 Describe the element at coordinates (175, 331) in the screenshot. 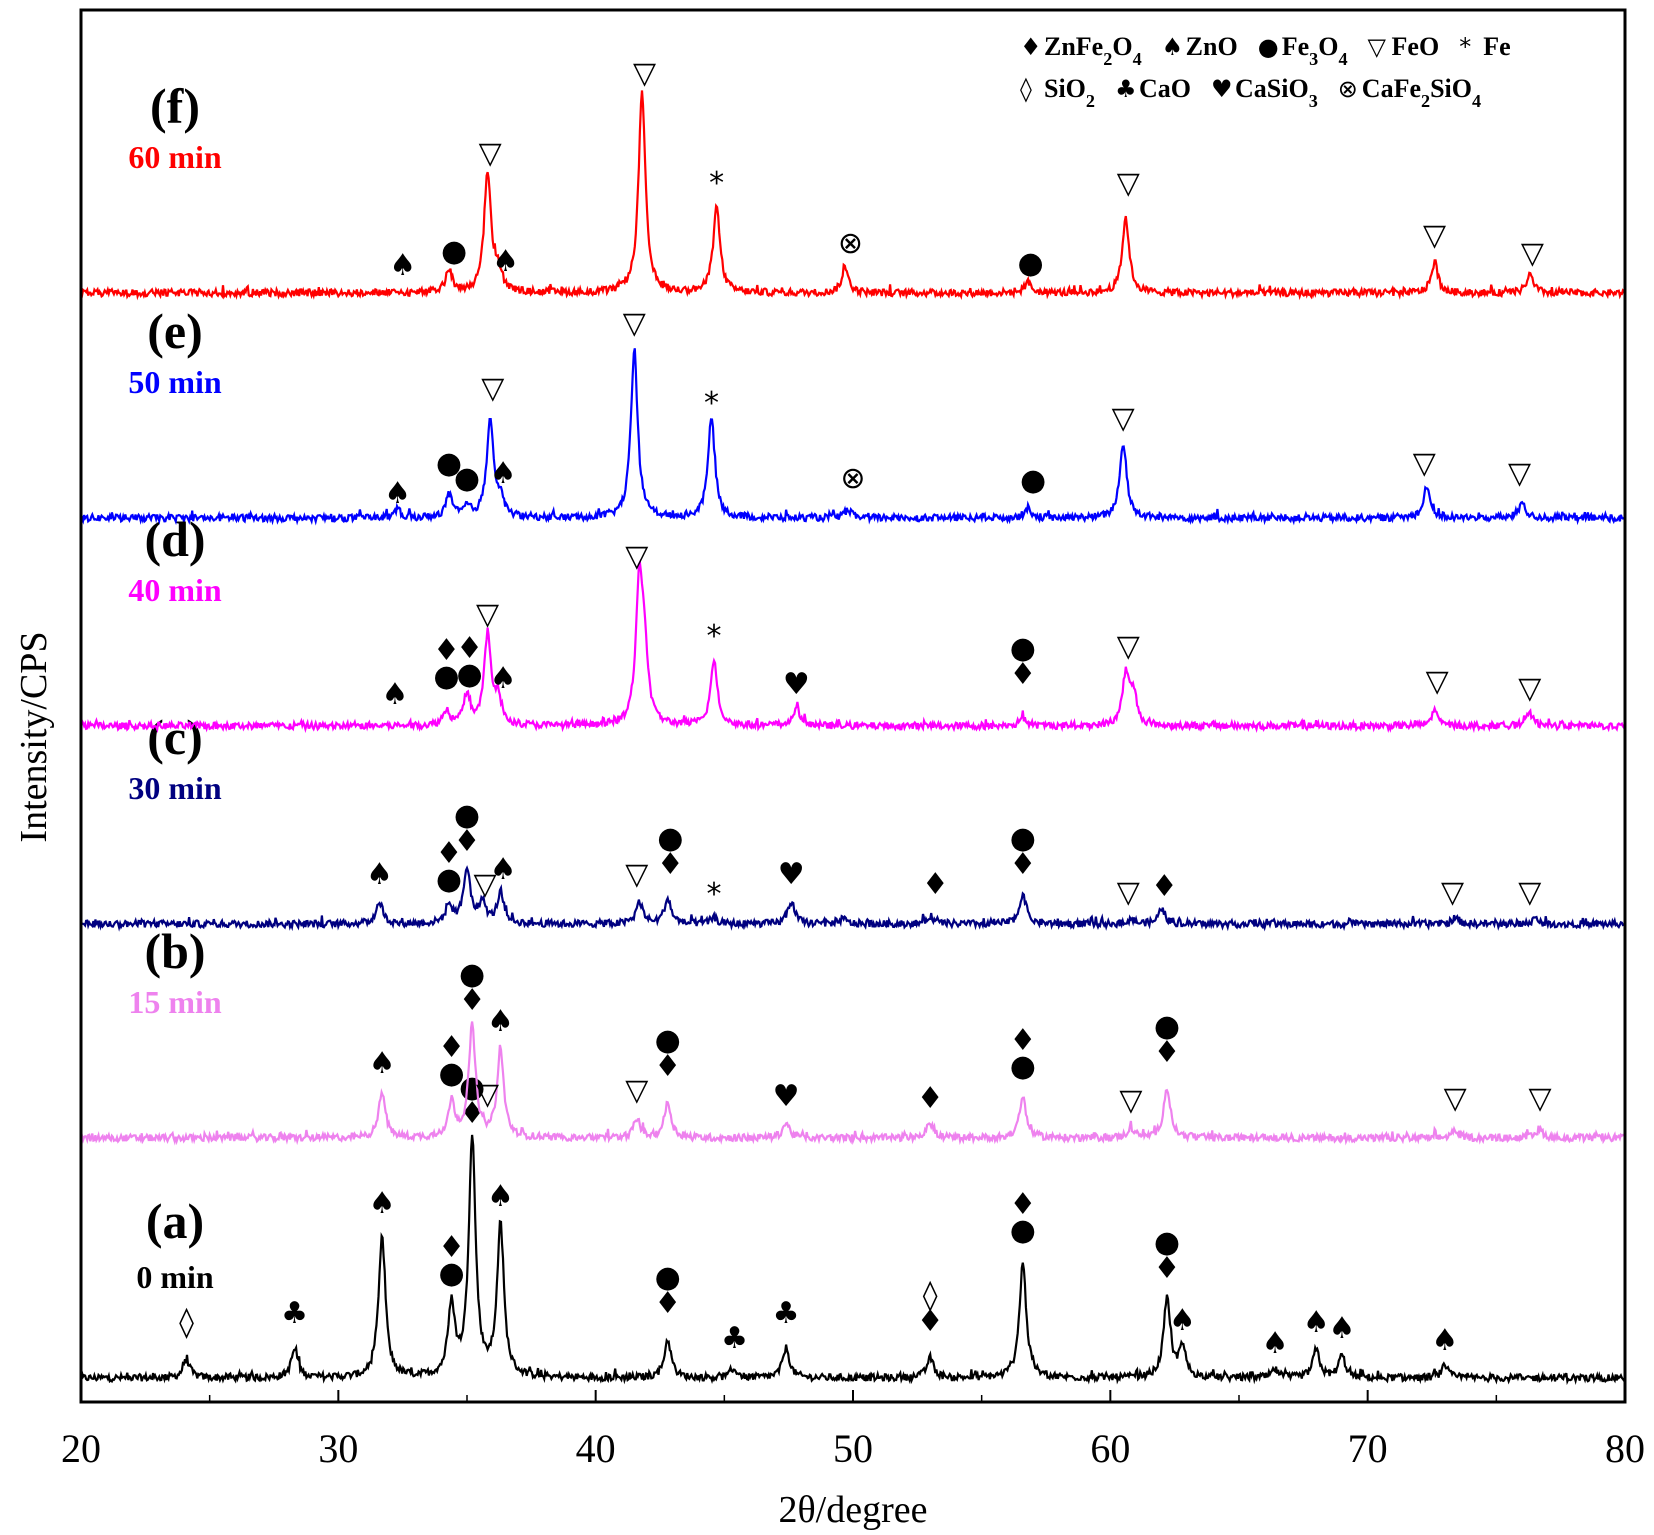

I see `series-e-label: (e)` at that location.